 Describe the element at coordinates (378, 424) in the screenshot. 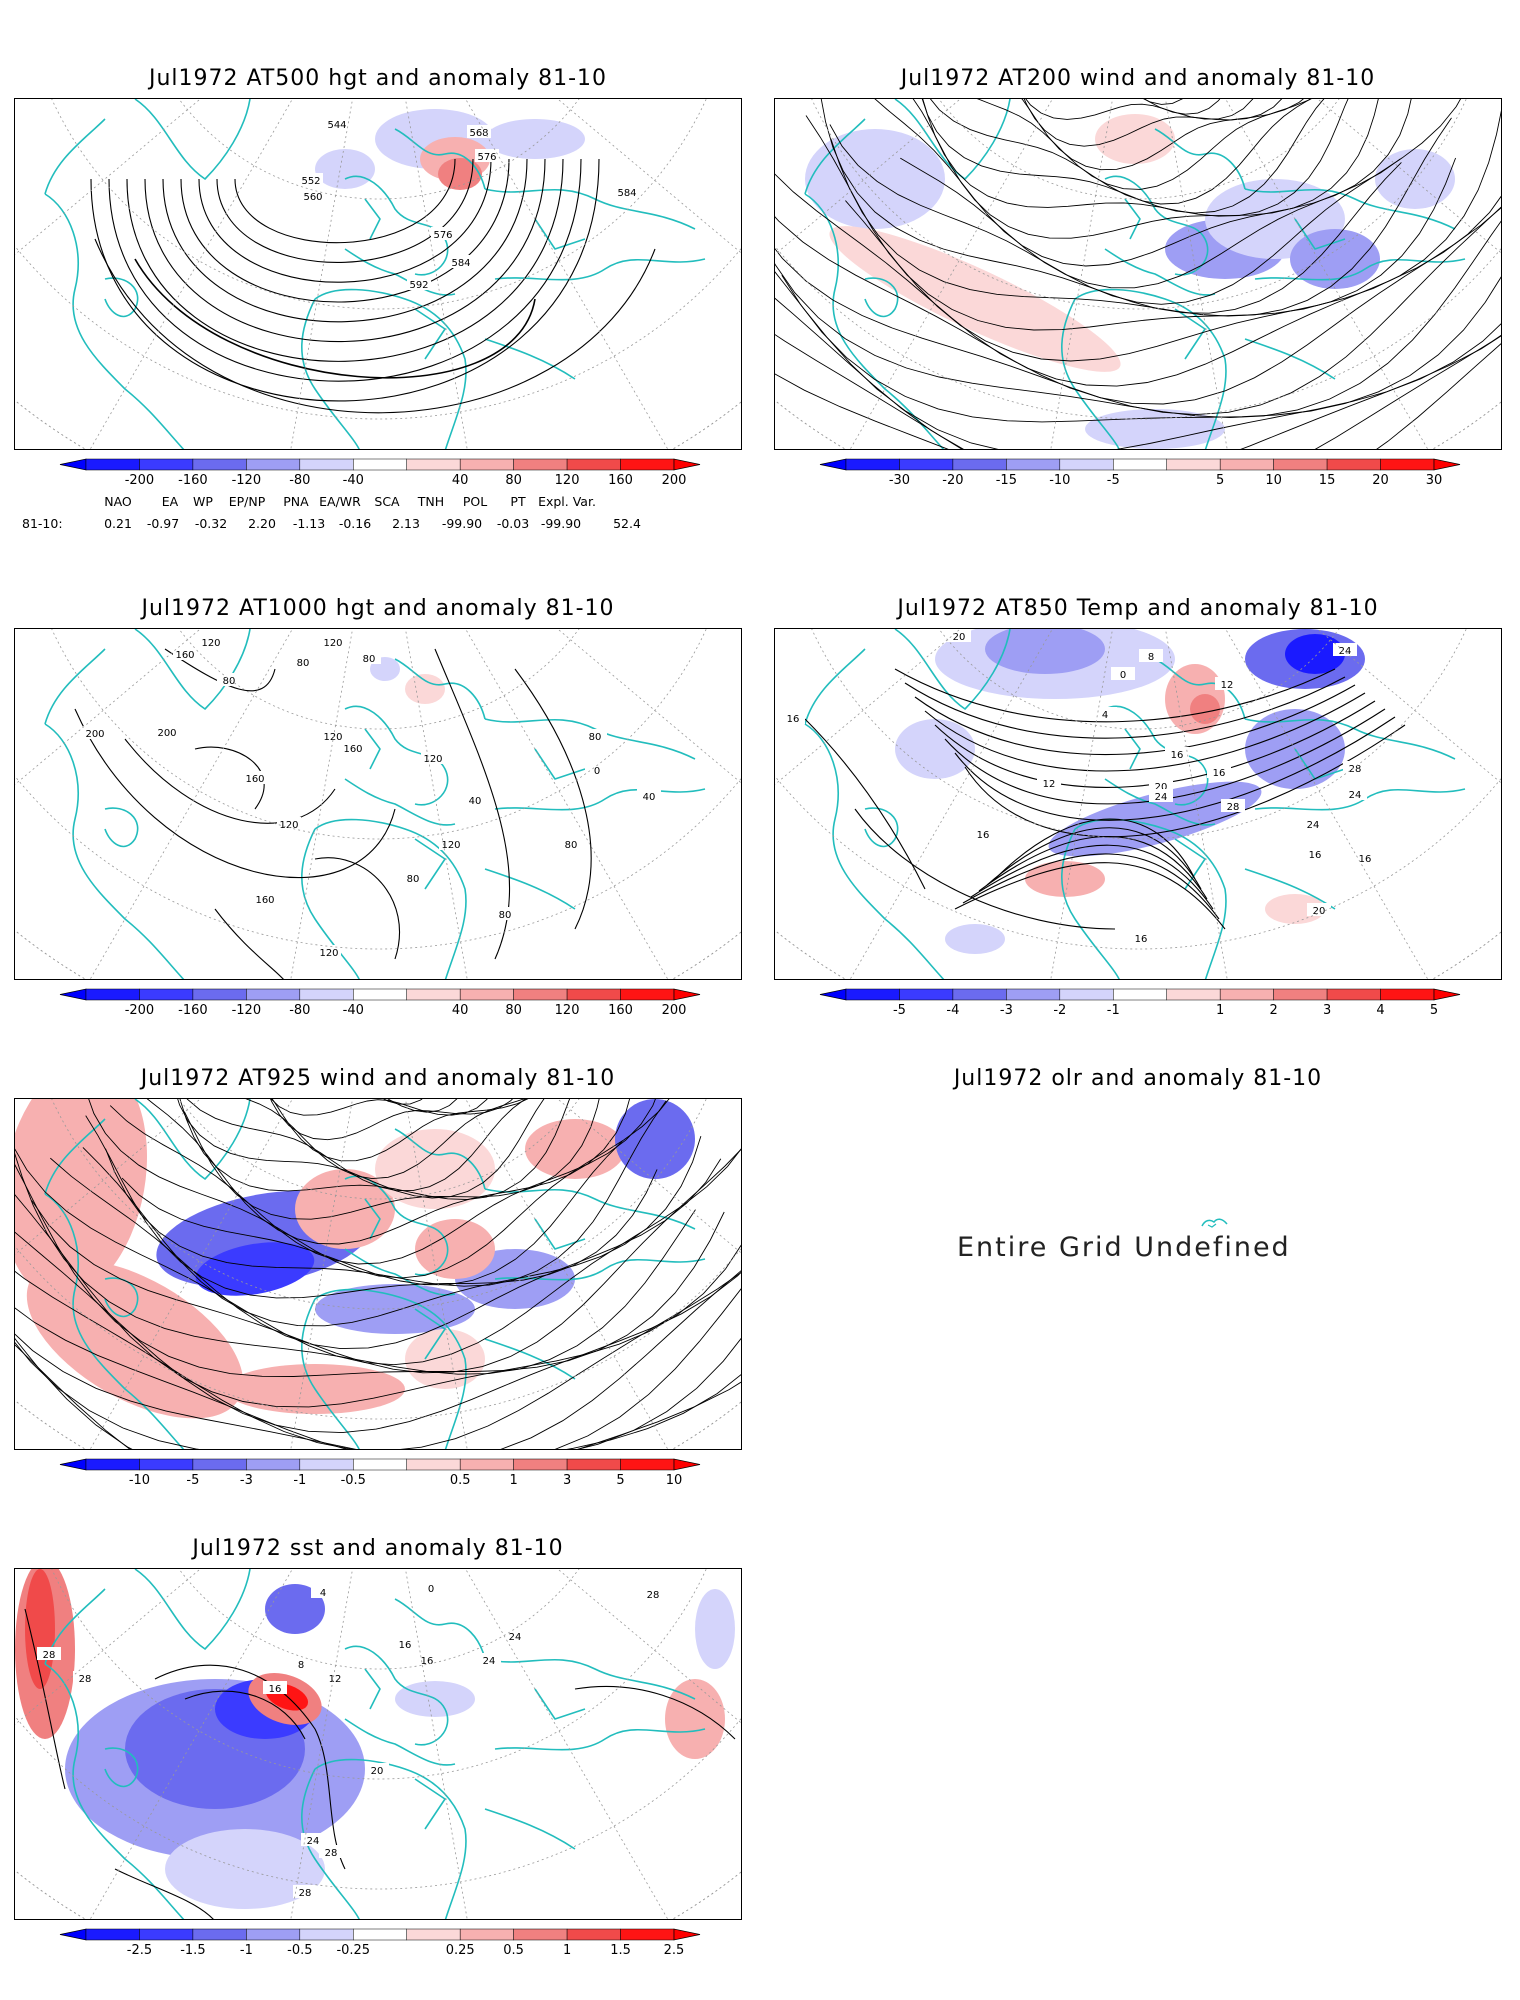

I see `map-boundary` at that location.